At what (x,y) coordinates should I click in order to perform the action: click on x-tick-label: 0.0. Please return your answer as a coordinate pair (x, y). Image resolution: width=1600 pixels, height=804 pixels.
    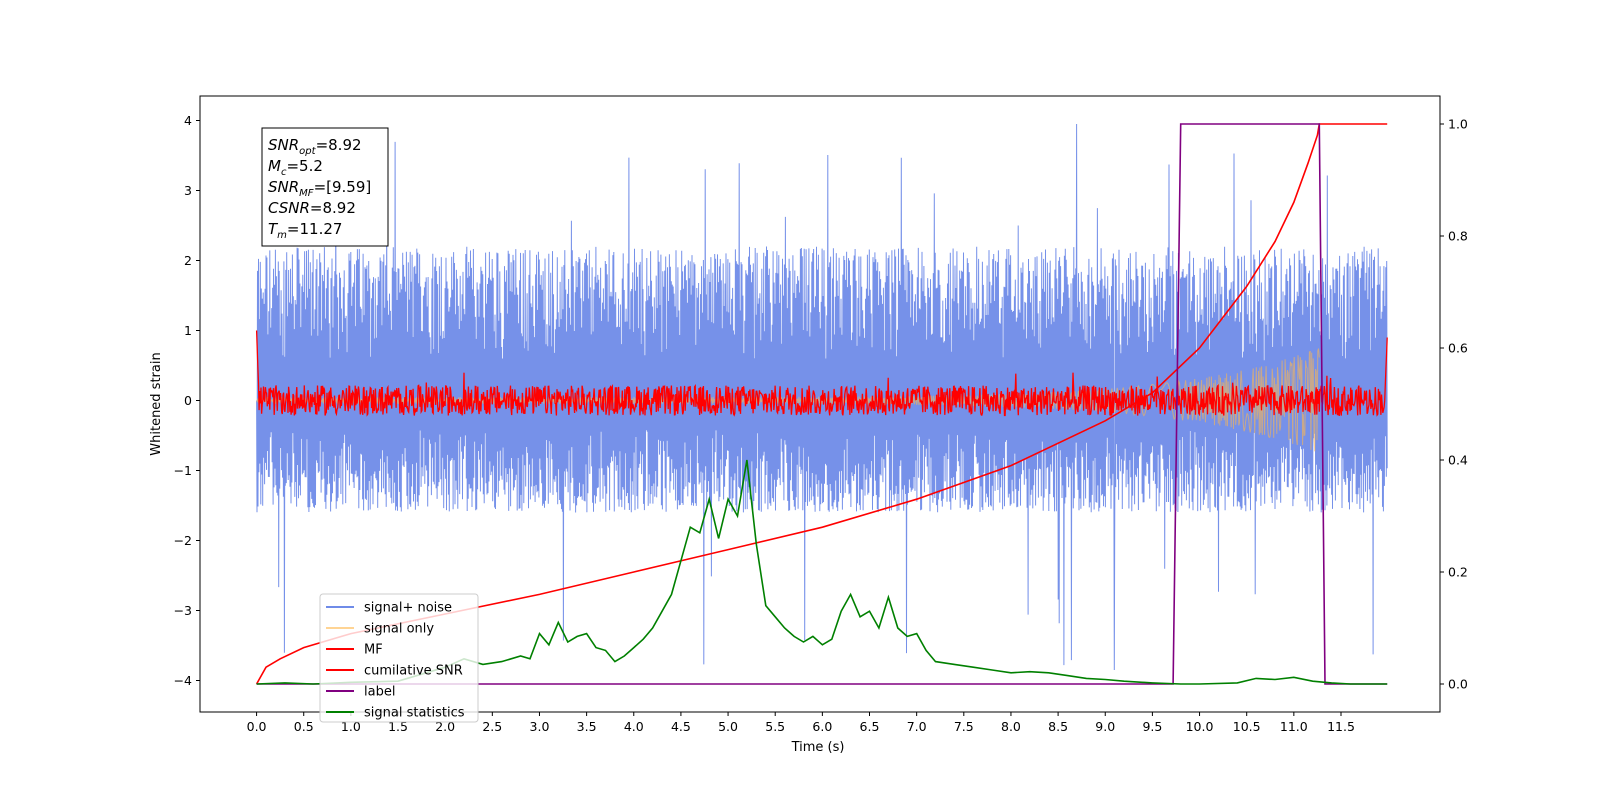
    Looking at the image, I should click on (257, 726).